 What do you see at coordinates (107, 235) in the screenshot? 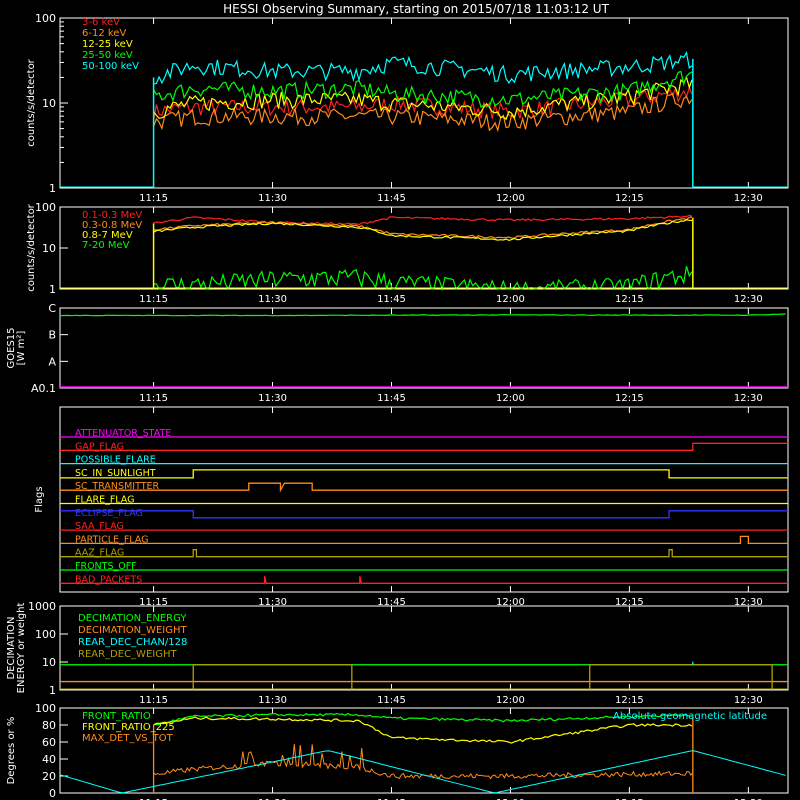
I see `legend-entry: 0.8-7 MeV` at bounding box center [107, 235].